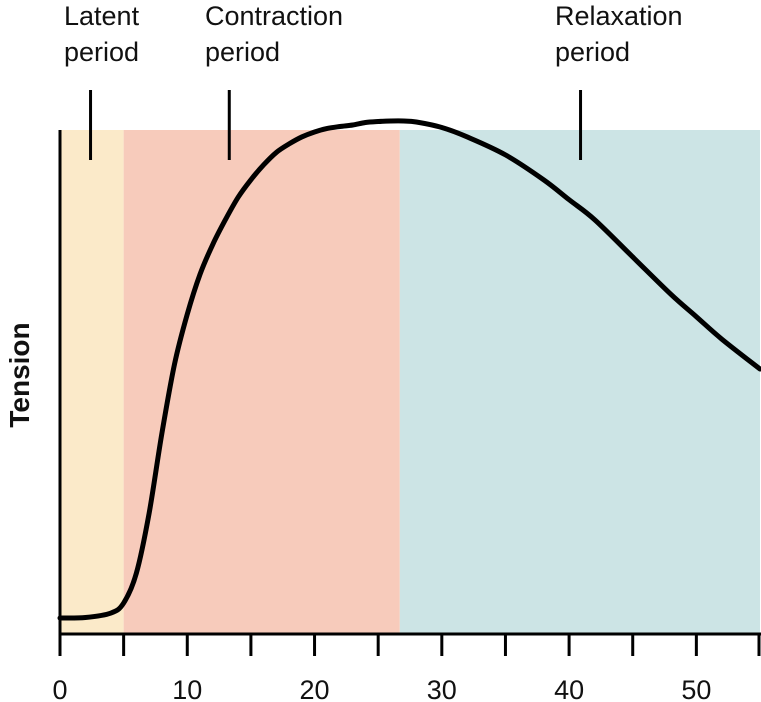 The image size is (761, 702). What do you see at coordinates (592, 52) in the screenshot?
I see `relaxation-label-line2: period` at bounding box center [592, 52].